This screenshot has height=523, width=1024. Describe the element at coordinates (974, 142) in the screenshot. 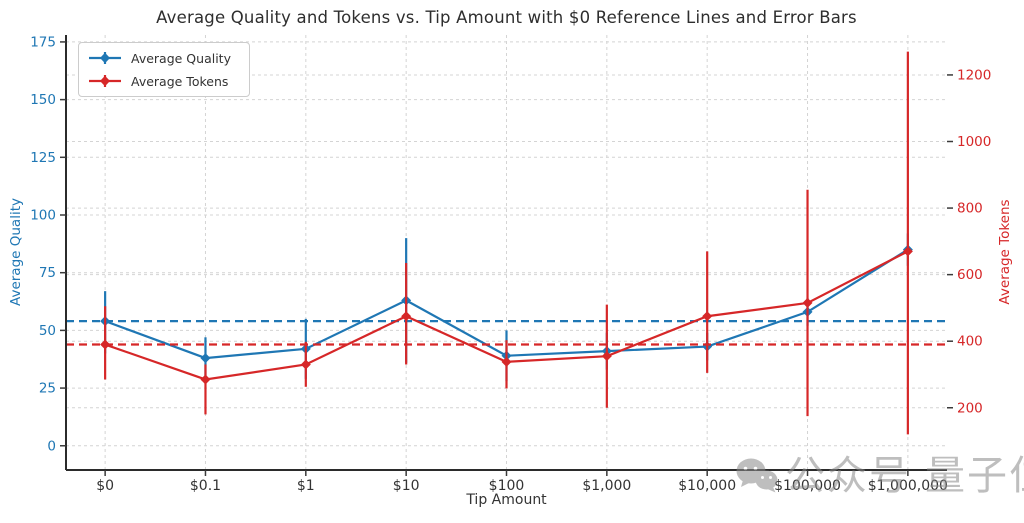

I see `right-tick-label: 1000` at that location.